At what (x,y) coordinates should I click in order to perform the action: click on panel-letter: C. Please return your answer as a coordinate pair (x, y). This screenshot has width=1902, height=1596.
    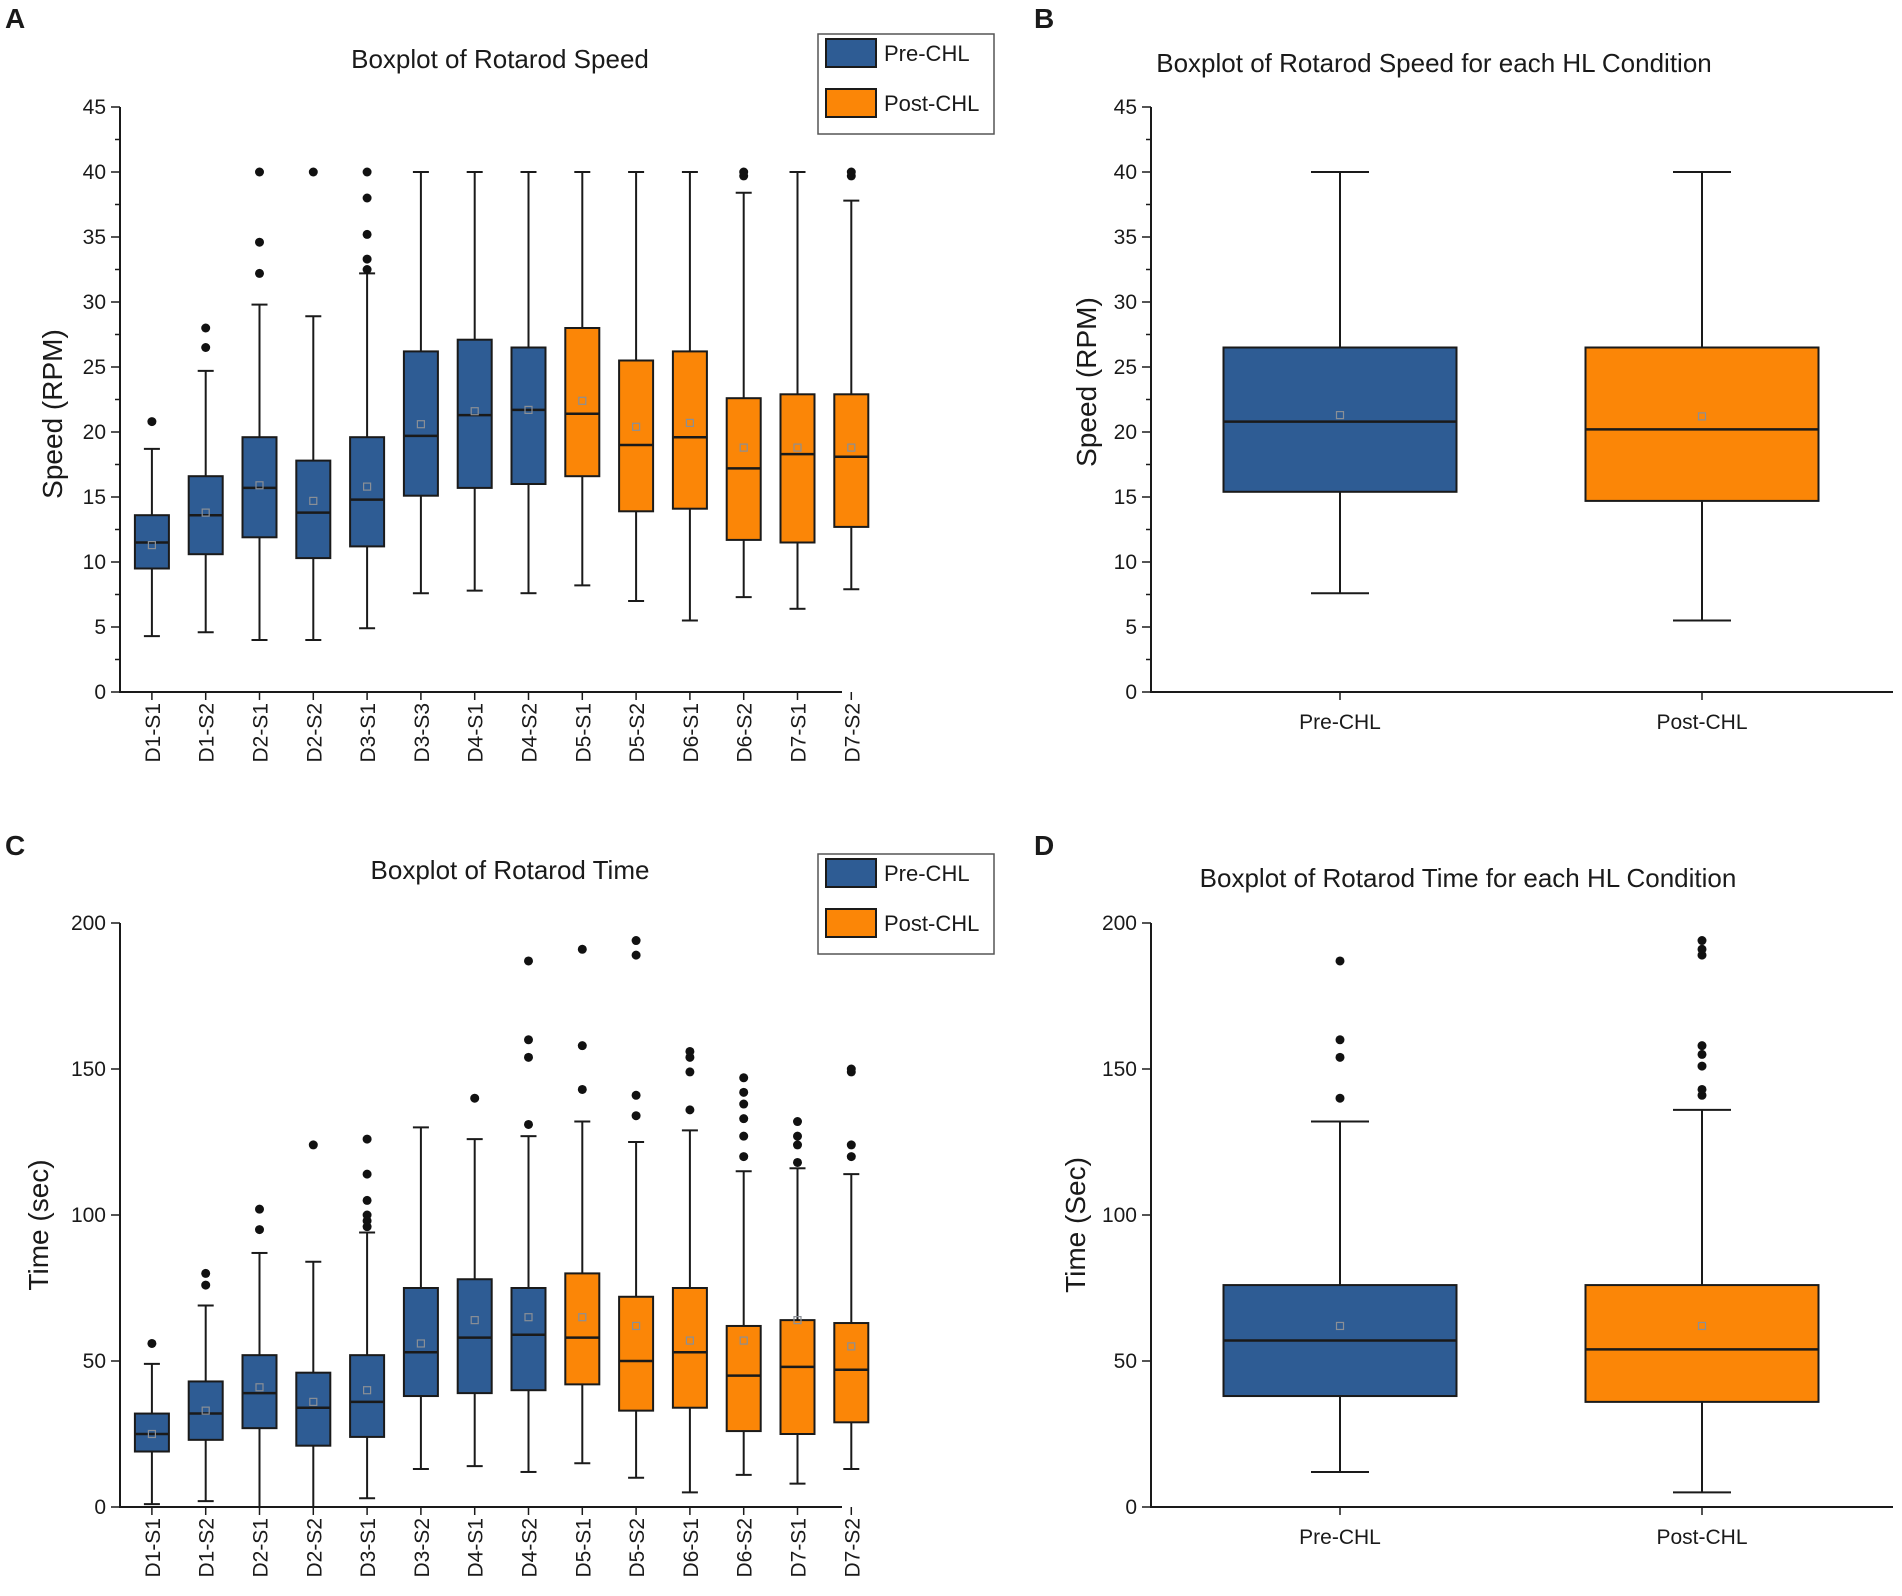
    Looking at the image, I should click on (15, 845).